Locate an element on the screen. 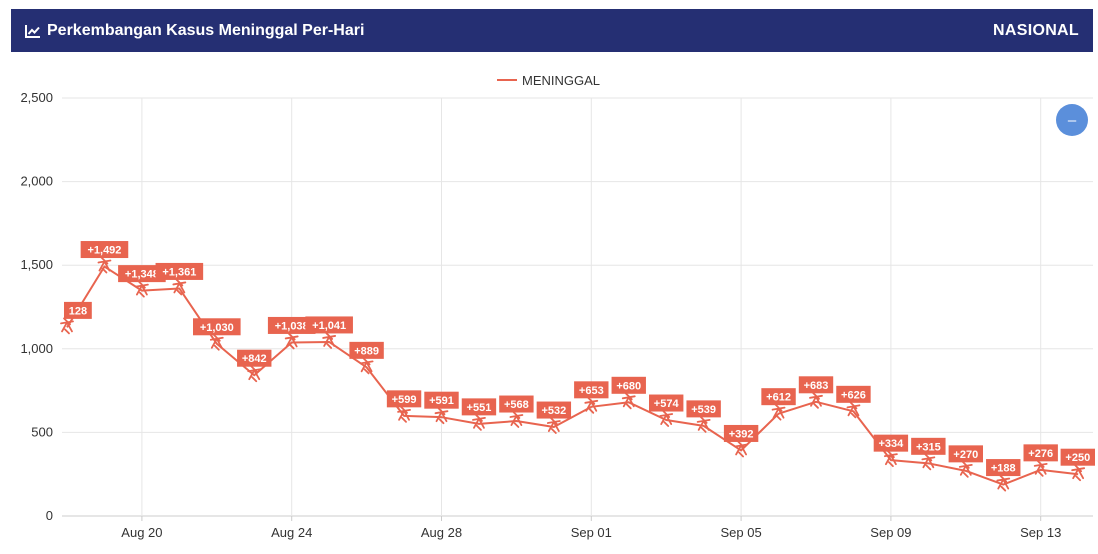 This screenshot has height=554, width=1098. data-label: +334 is located at coordinates (891, 443).